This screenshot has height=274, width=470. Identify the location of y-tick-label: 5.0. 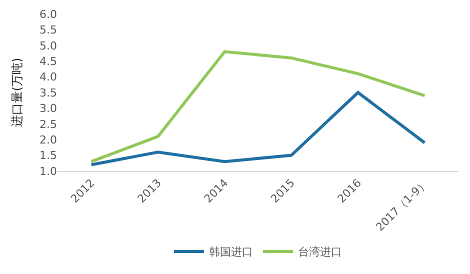
(48, 45).